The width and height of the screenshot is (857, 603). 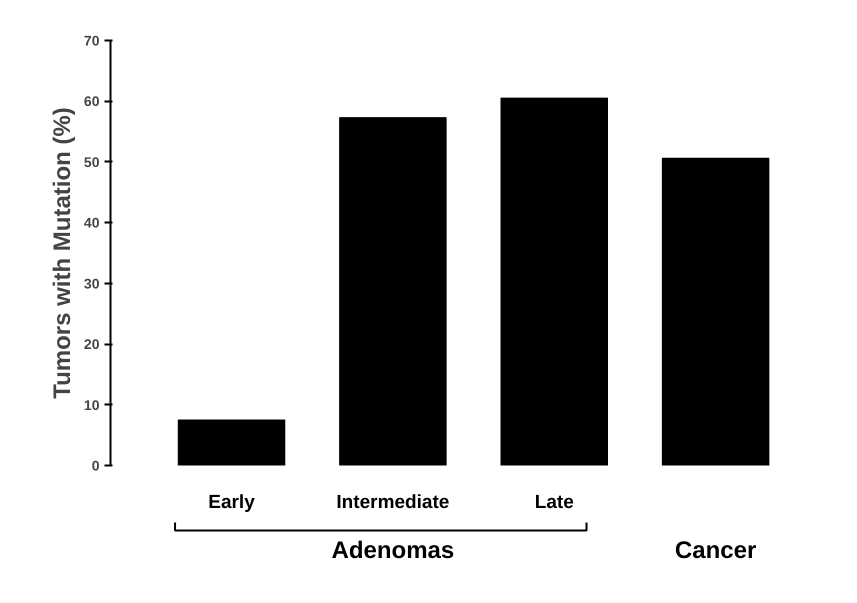 I want to click on text: Adenomas, so click(x=393, y=550).